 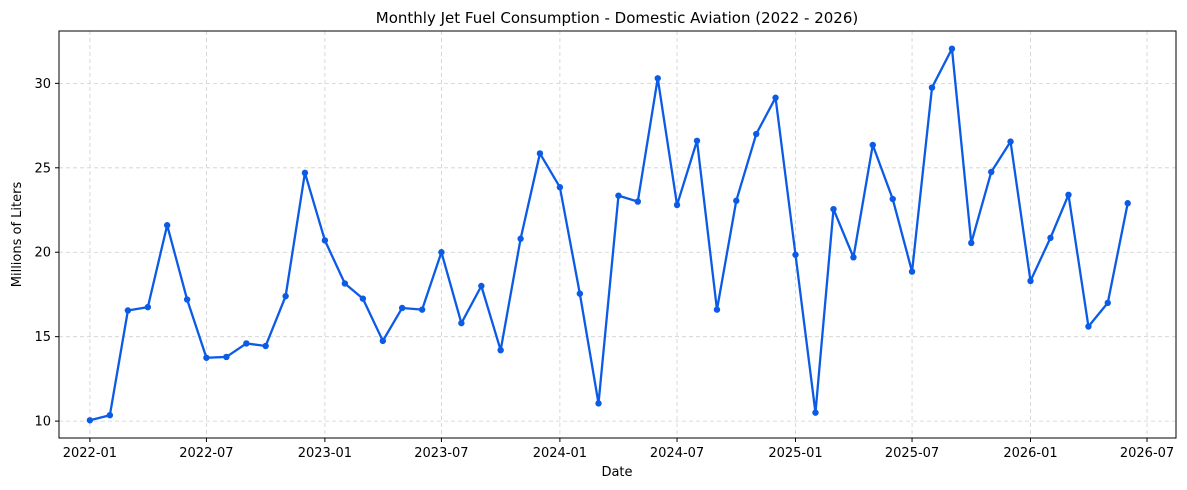 I want to click on x-tick-label: 2024-07, so click(x=677, y=453).